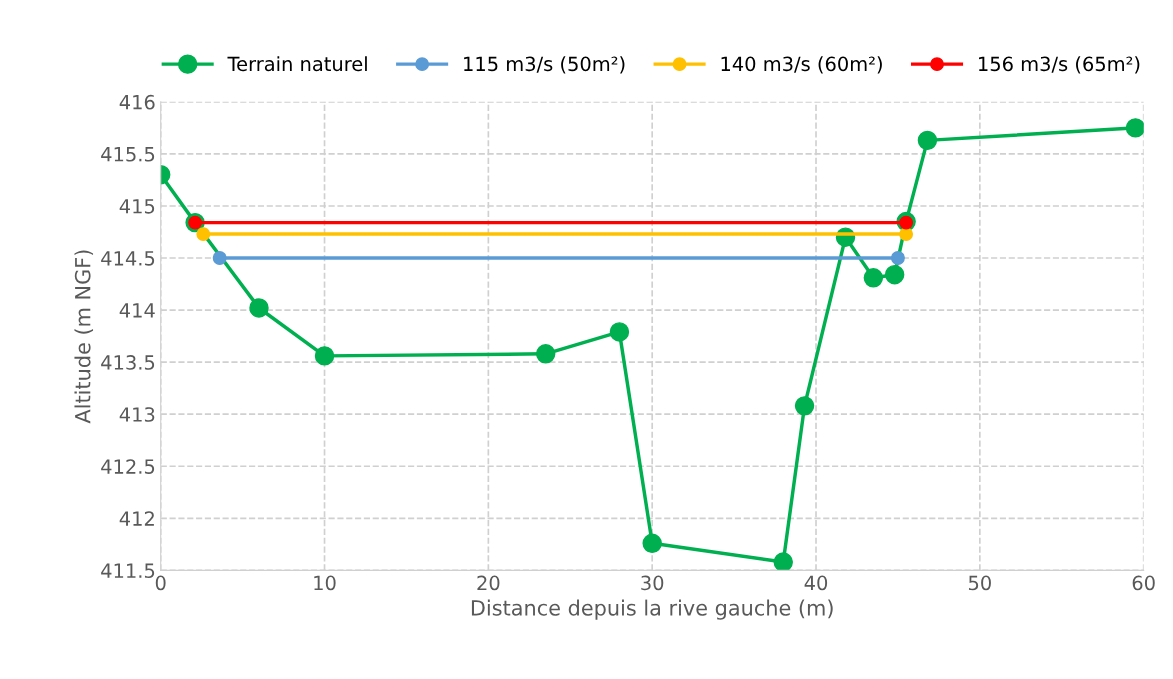 The width and height of the screenshot is (1173, 679). What do you see at coordinates (136, 518) in the screenshot?
I see `y-tick-label: 412` at bounding box center [136, 518].